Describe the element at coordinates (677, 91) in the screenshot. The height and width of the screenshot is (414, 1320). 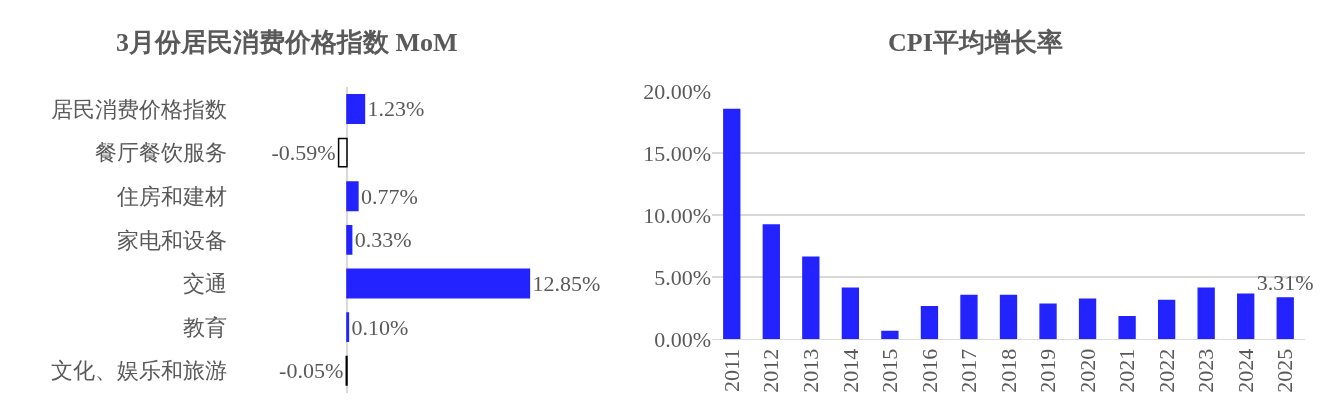
I see `y-tick-label: 20.00%` at that location.